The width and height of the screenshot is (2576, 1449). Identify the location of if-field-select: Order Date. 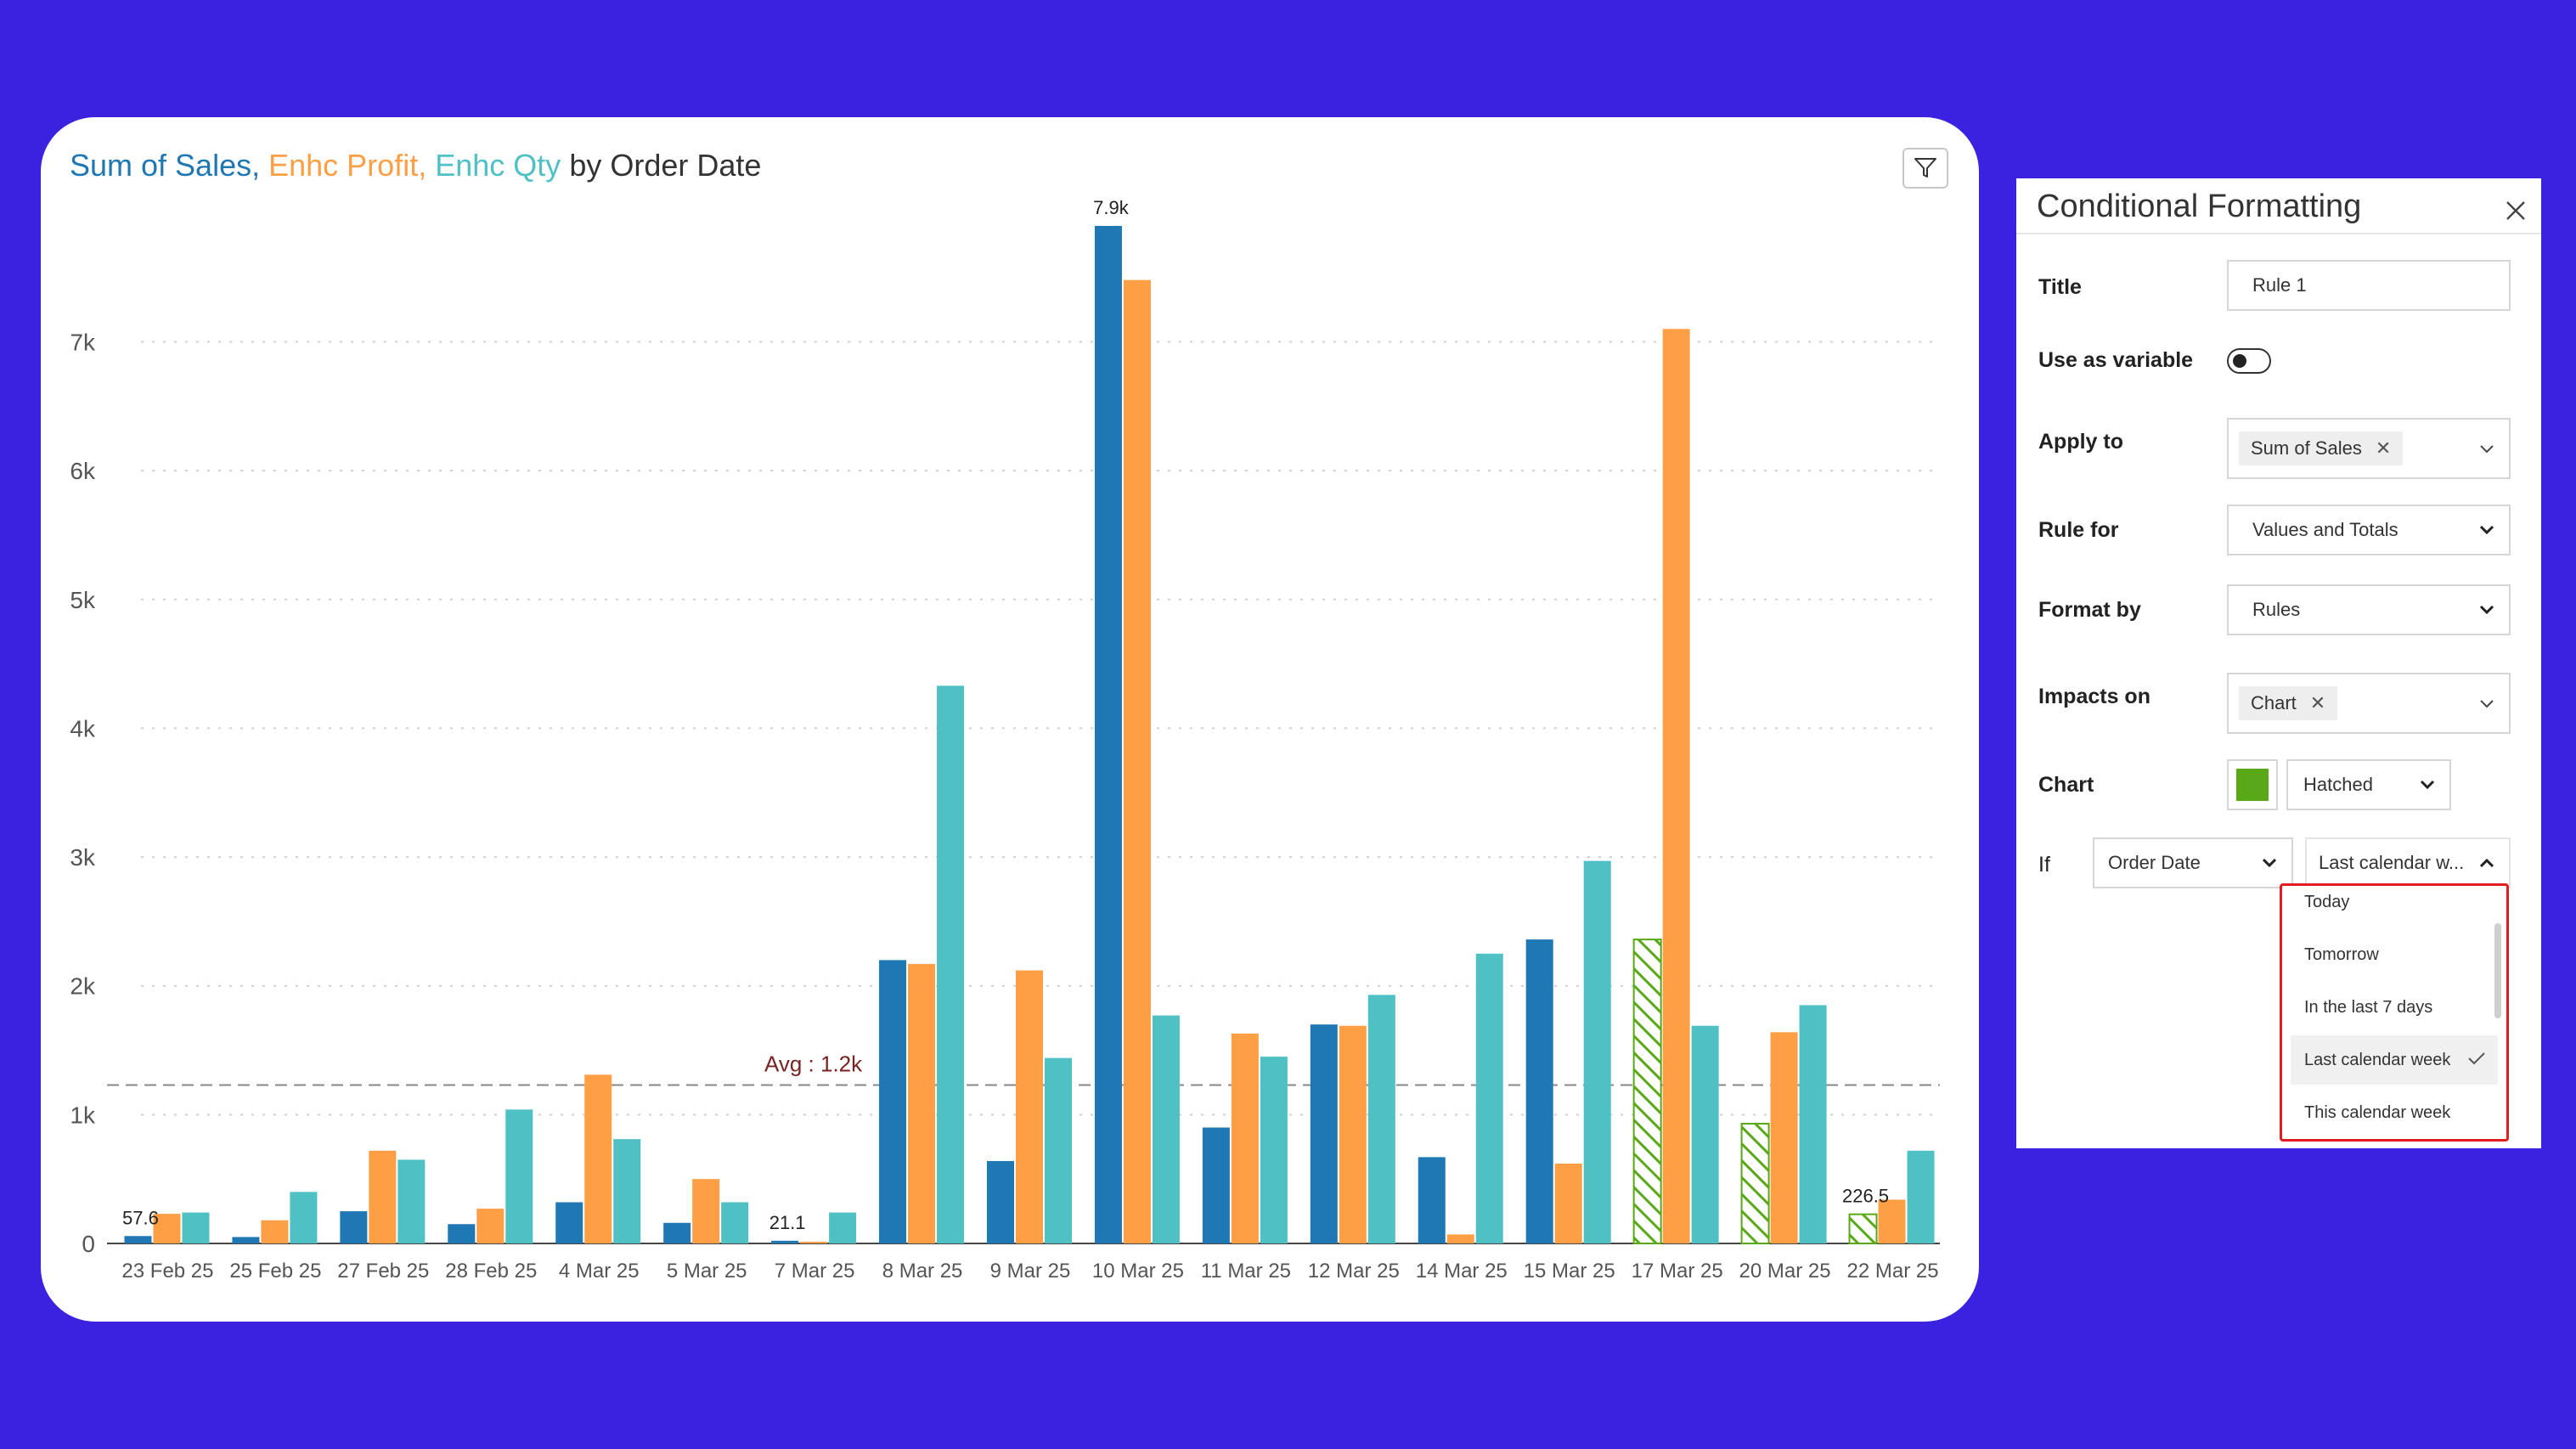
(2193, 862).